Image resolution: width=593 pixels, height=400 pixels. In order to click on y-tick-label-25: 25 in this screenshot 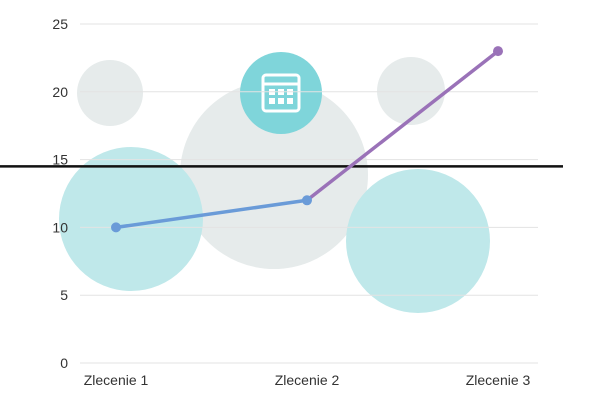, I will do `click(60, 24)`.